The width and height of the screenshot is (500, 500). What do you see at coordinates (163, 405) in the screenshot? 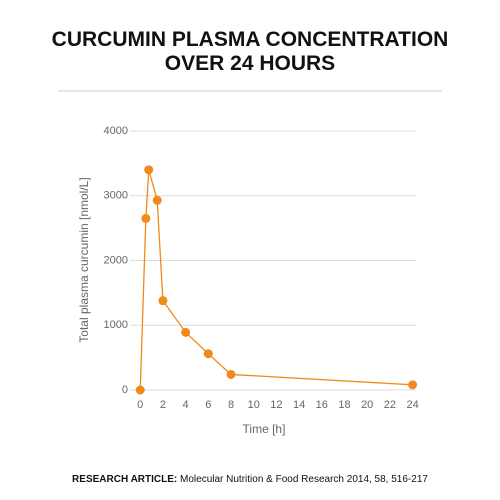
I see `x-tick-label: 2` at bounding box center [163, 405].